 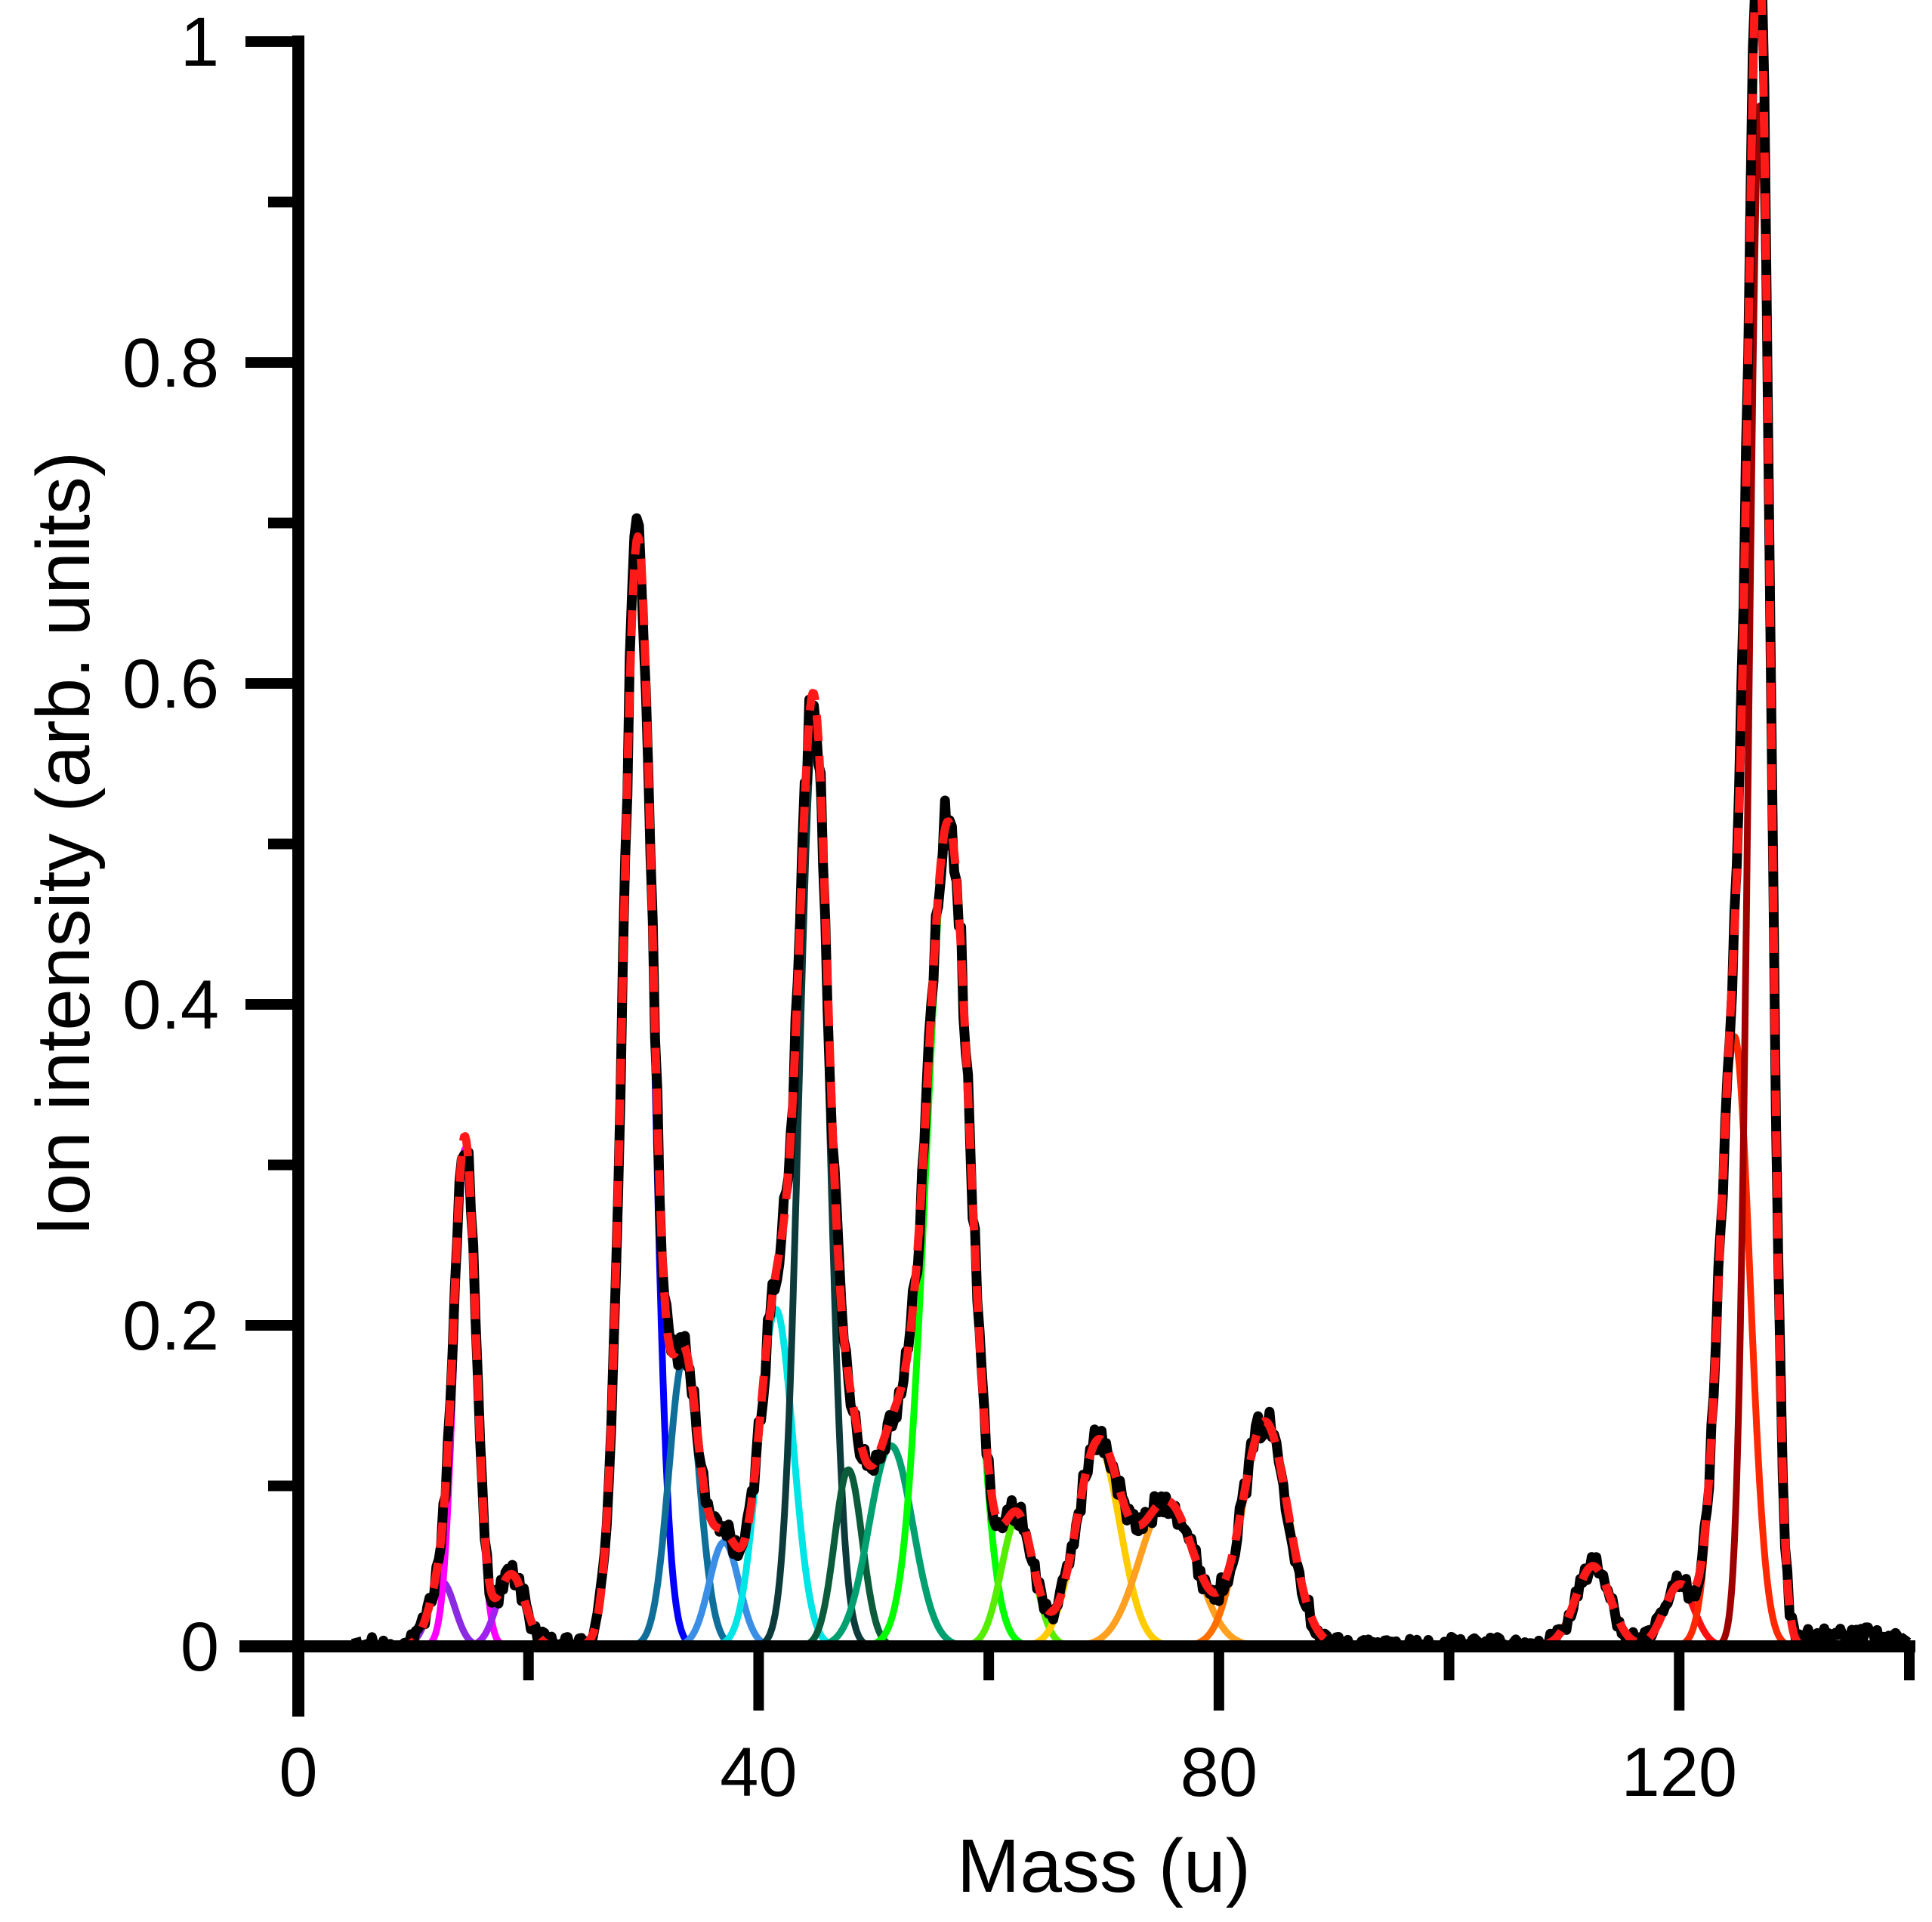 What do you see at coordinates (759, 1772) in the screenshot?
I see `x-tick-label: 40` at bounding box center [759, 1772].